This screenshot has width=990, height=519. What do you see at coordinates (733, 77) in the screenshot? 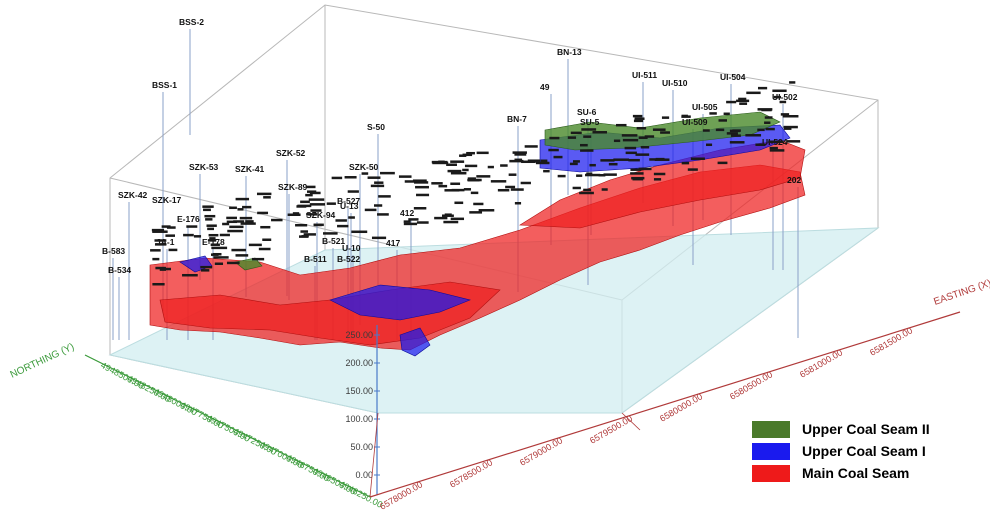
I see `borehole-label: UI-504` at bounding box center [733, 77].